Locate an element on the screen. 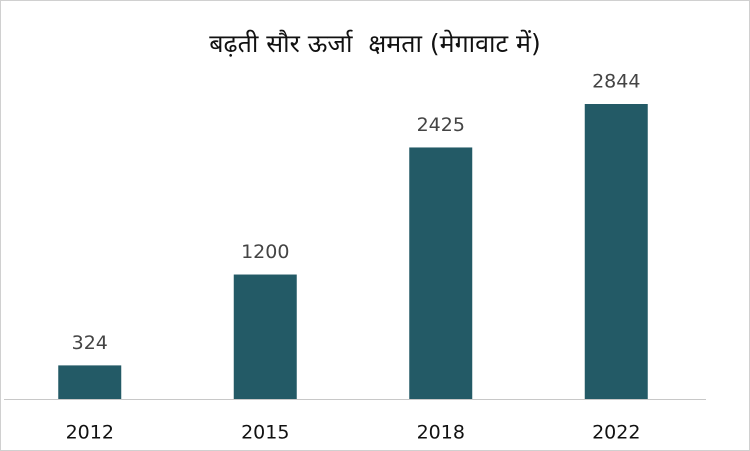 The width and height of the screenshot is (750, 451). data-label: 1200 is located at coordinates (265, 252).